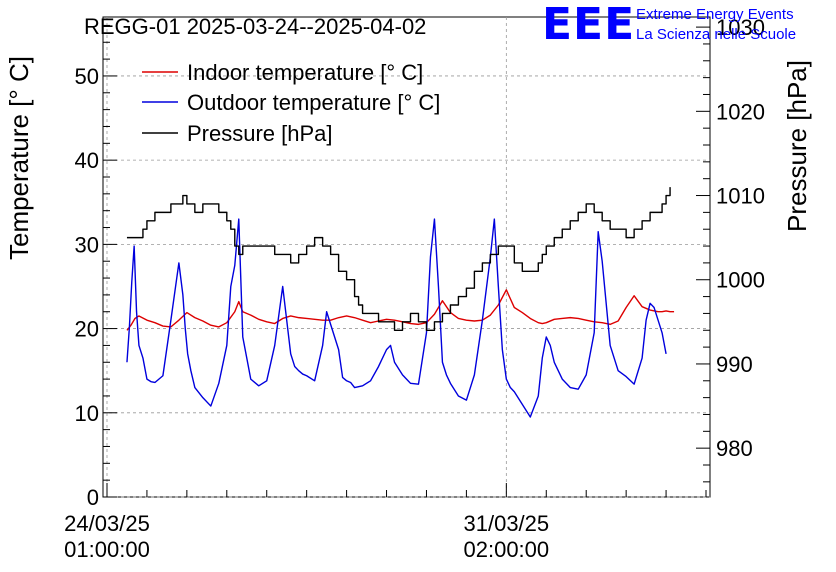 The width and height of the screenshot is (836, 572). Describe the element at coordinates (507, 523) in the screenshot. I see `x-tick-label-date-1: 31/03/25` at that location.